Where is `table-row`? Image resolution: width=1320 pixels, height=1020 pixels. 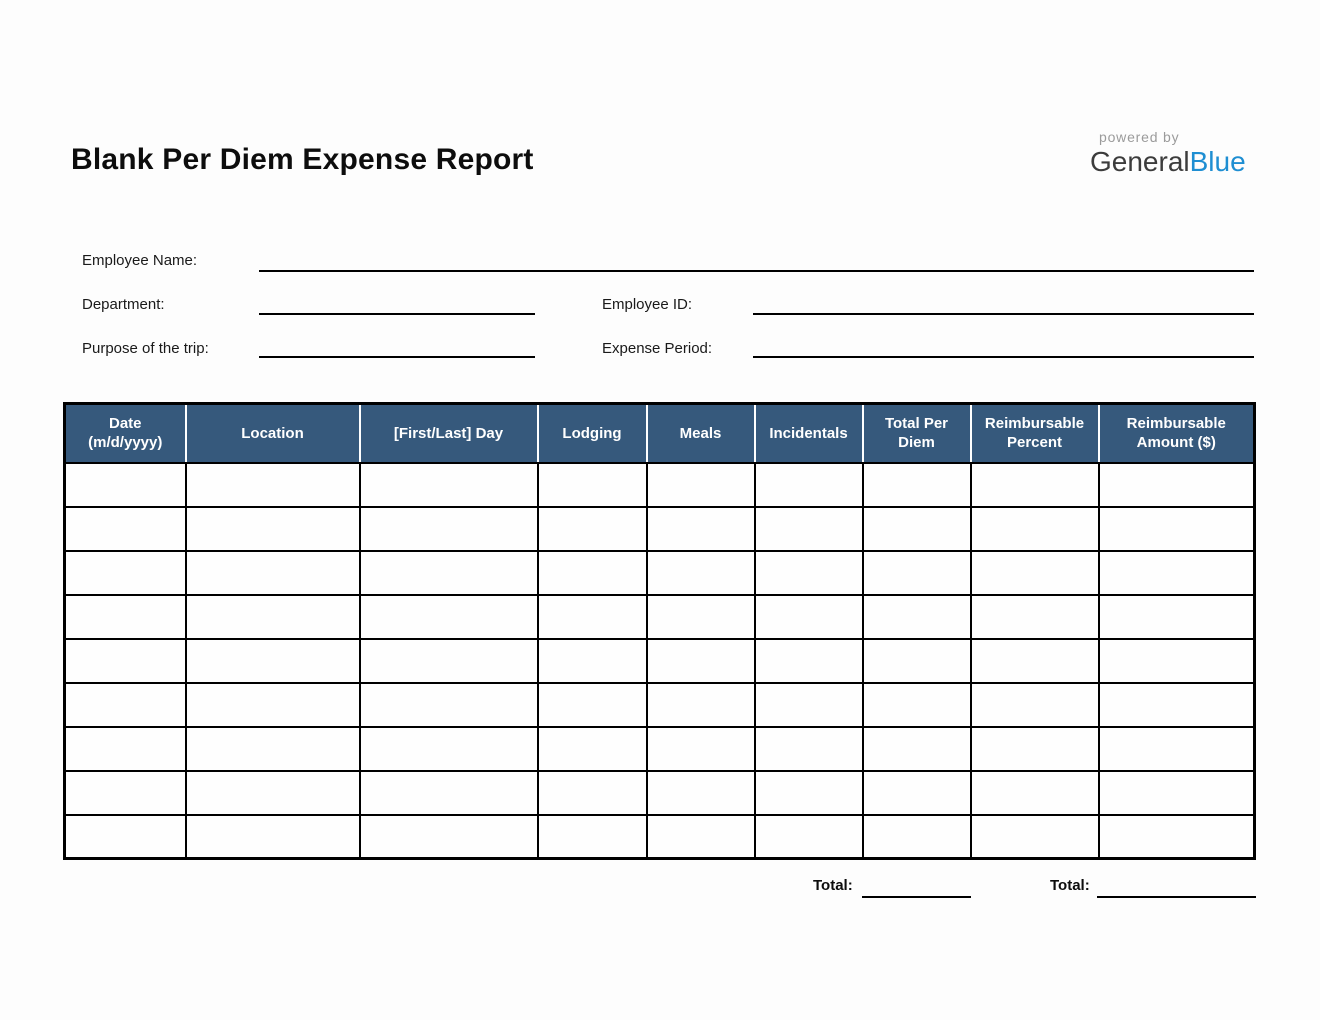
table-row is located at coordinates (659, 836).